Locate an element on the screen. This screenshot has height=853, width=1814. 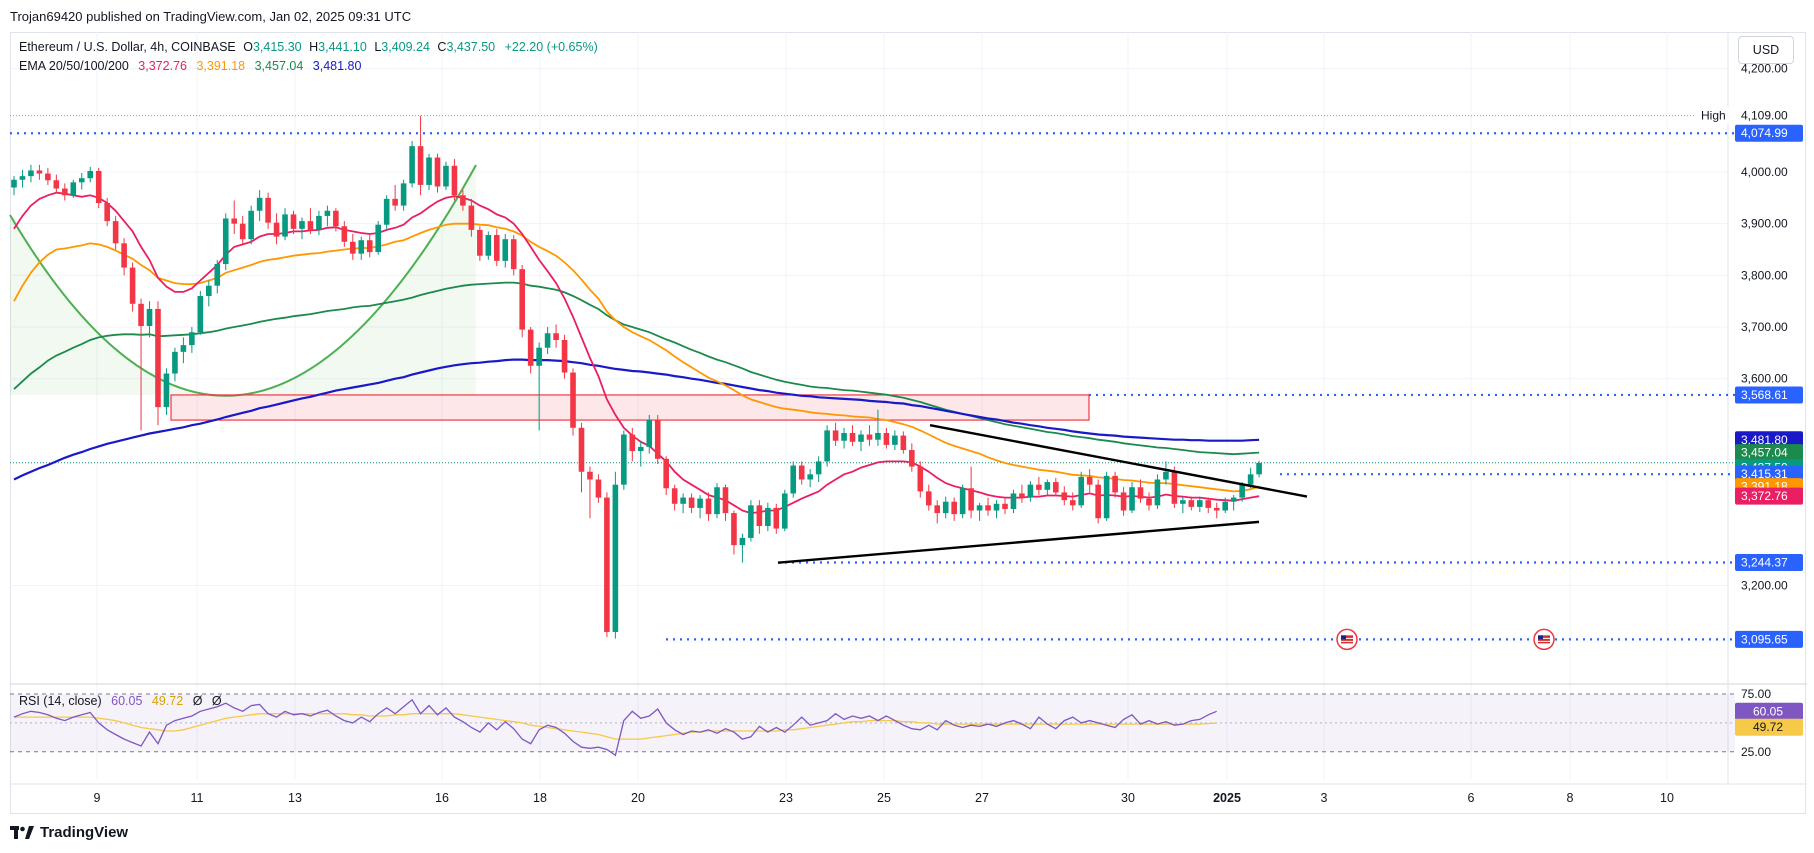
open-label: O is located at coordinates (248, 47).